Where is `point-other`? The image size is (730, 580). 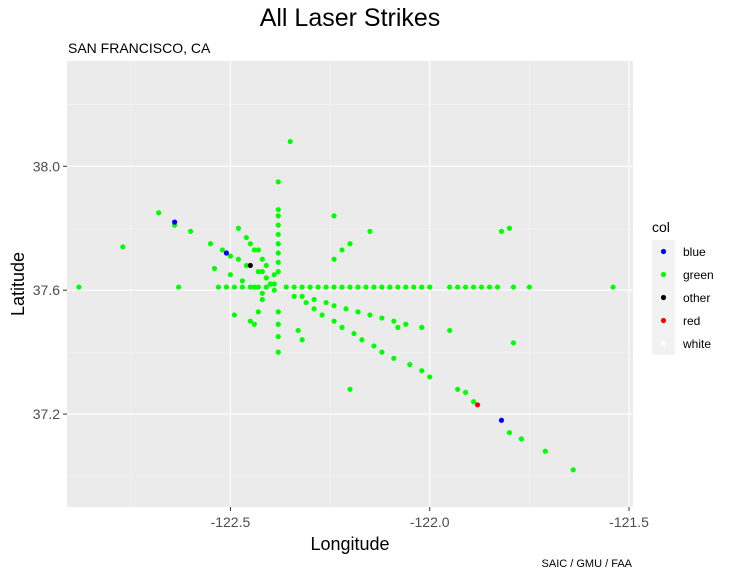 point-other is located at coordinates (250, 265).